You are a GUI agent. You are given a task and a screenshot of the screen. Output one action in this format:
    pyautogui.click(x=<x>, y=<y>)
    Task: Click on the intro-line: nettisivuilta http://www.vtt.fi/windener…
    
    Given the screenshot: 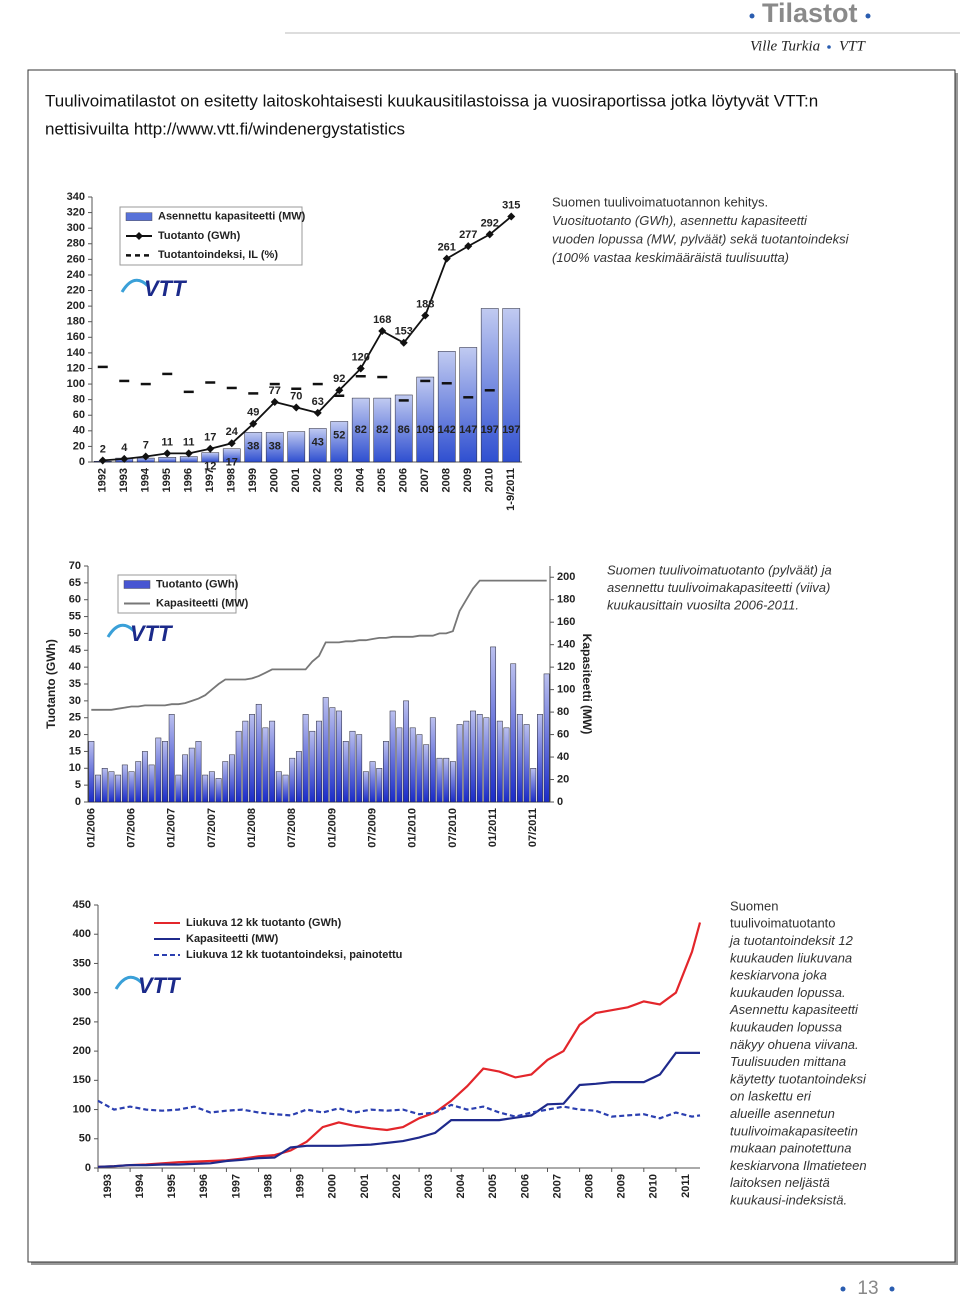 What is the action you would take?
    pyautogui.click(x=225, y=128)
    